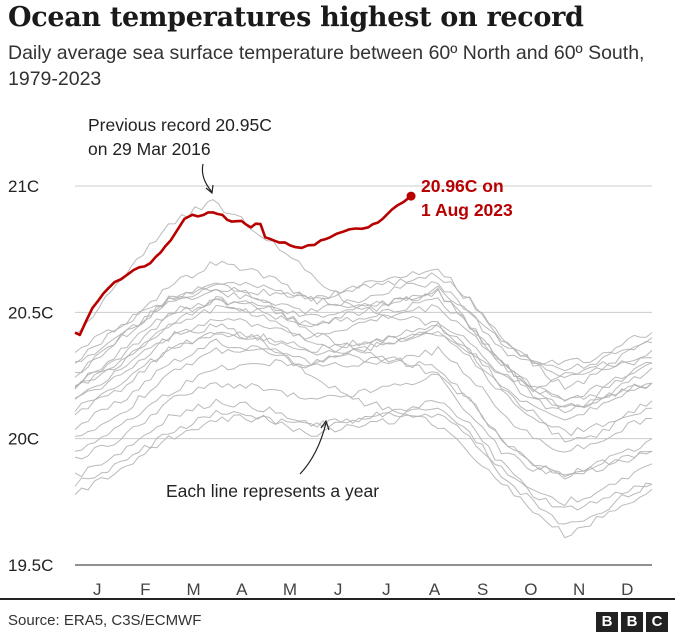 This screenshot has width=675, height=641. What do you see at coordinates (23, 186) in the screenshot?
I see `y-tick-label: 21C` at bounding box center [23, 186].